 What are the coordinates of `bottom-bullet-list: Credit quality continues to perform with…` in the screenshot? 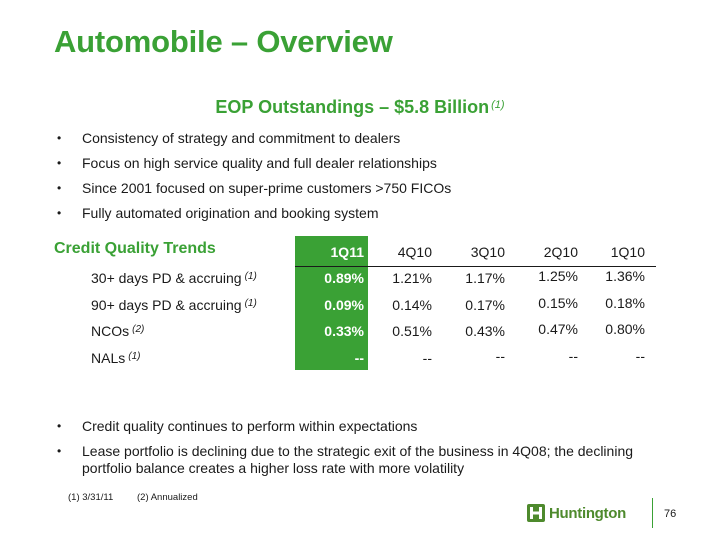 It's located at (367, 451).